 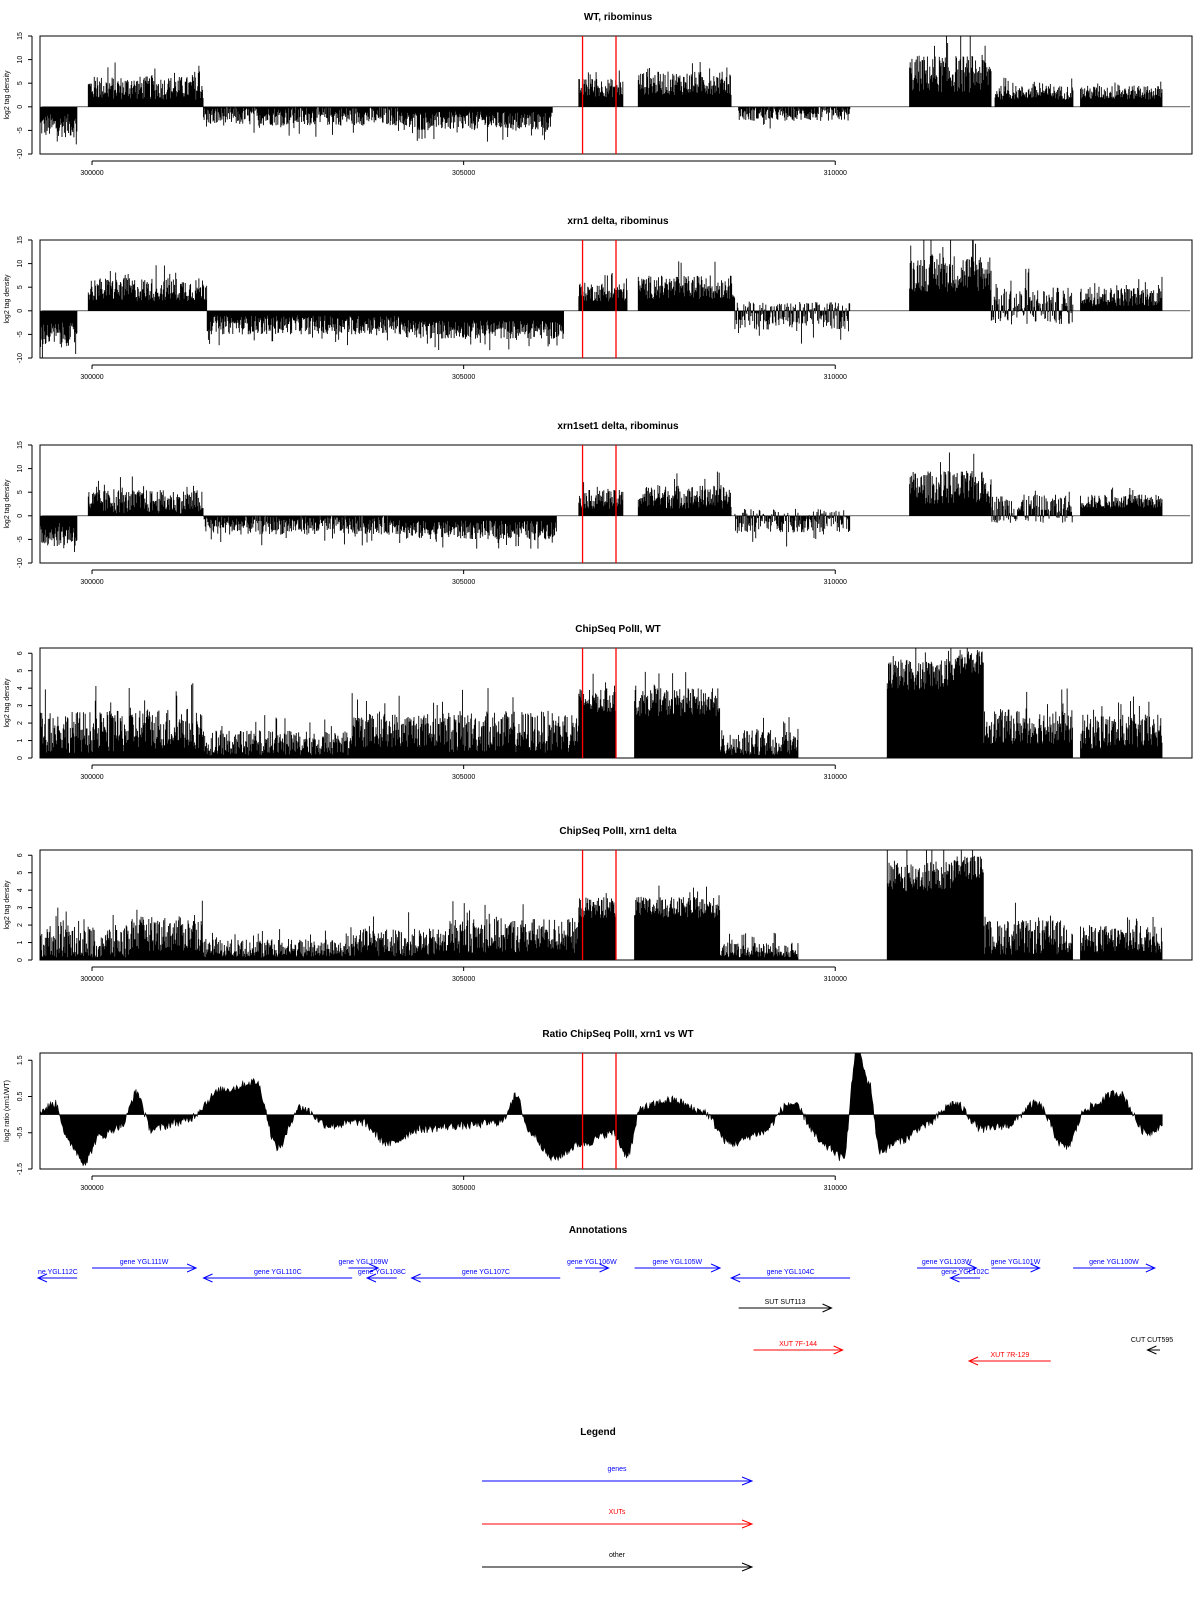 I want to click on feature-label: SUT SUT113, so click(x=785, y=1302).